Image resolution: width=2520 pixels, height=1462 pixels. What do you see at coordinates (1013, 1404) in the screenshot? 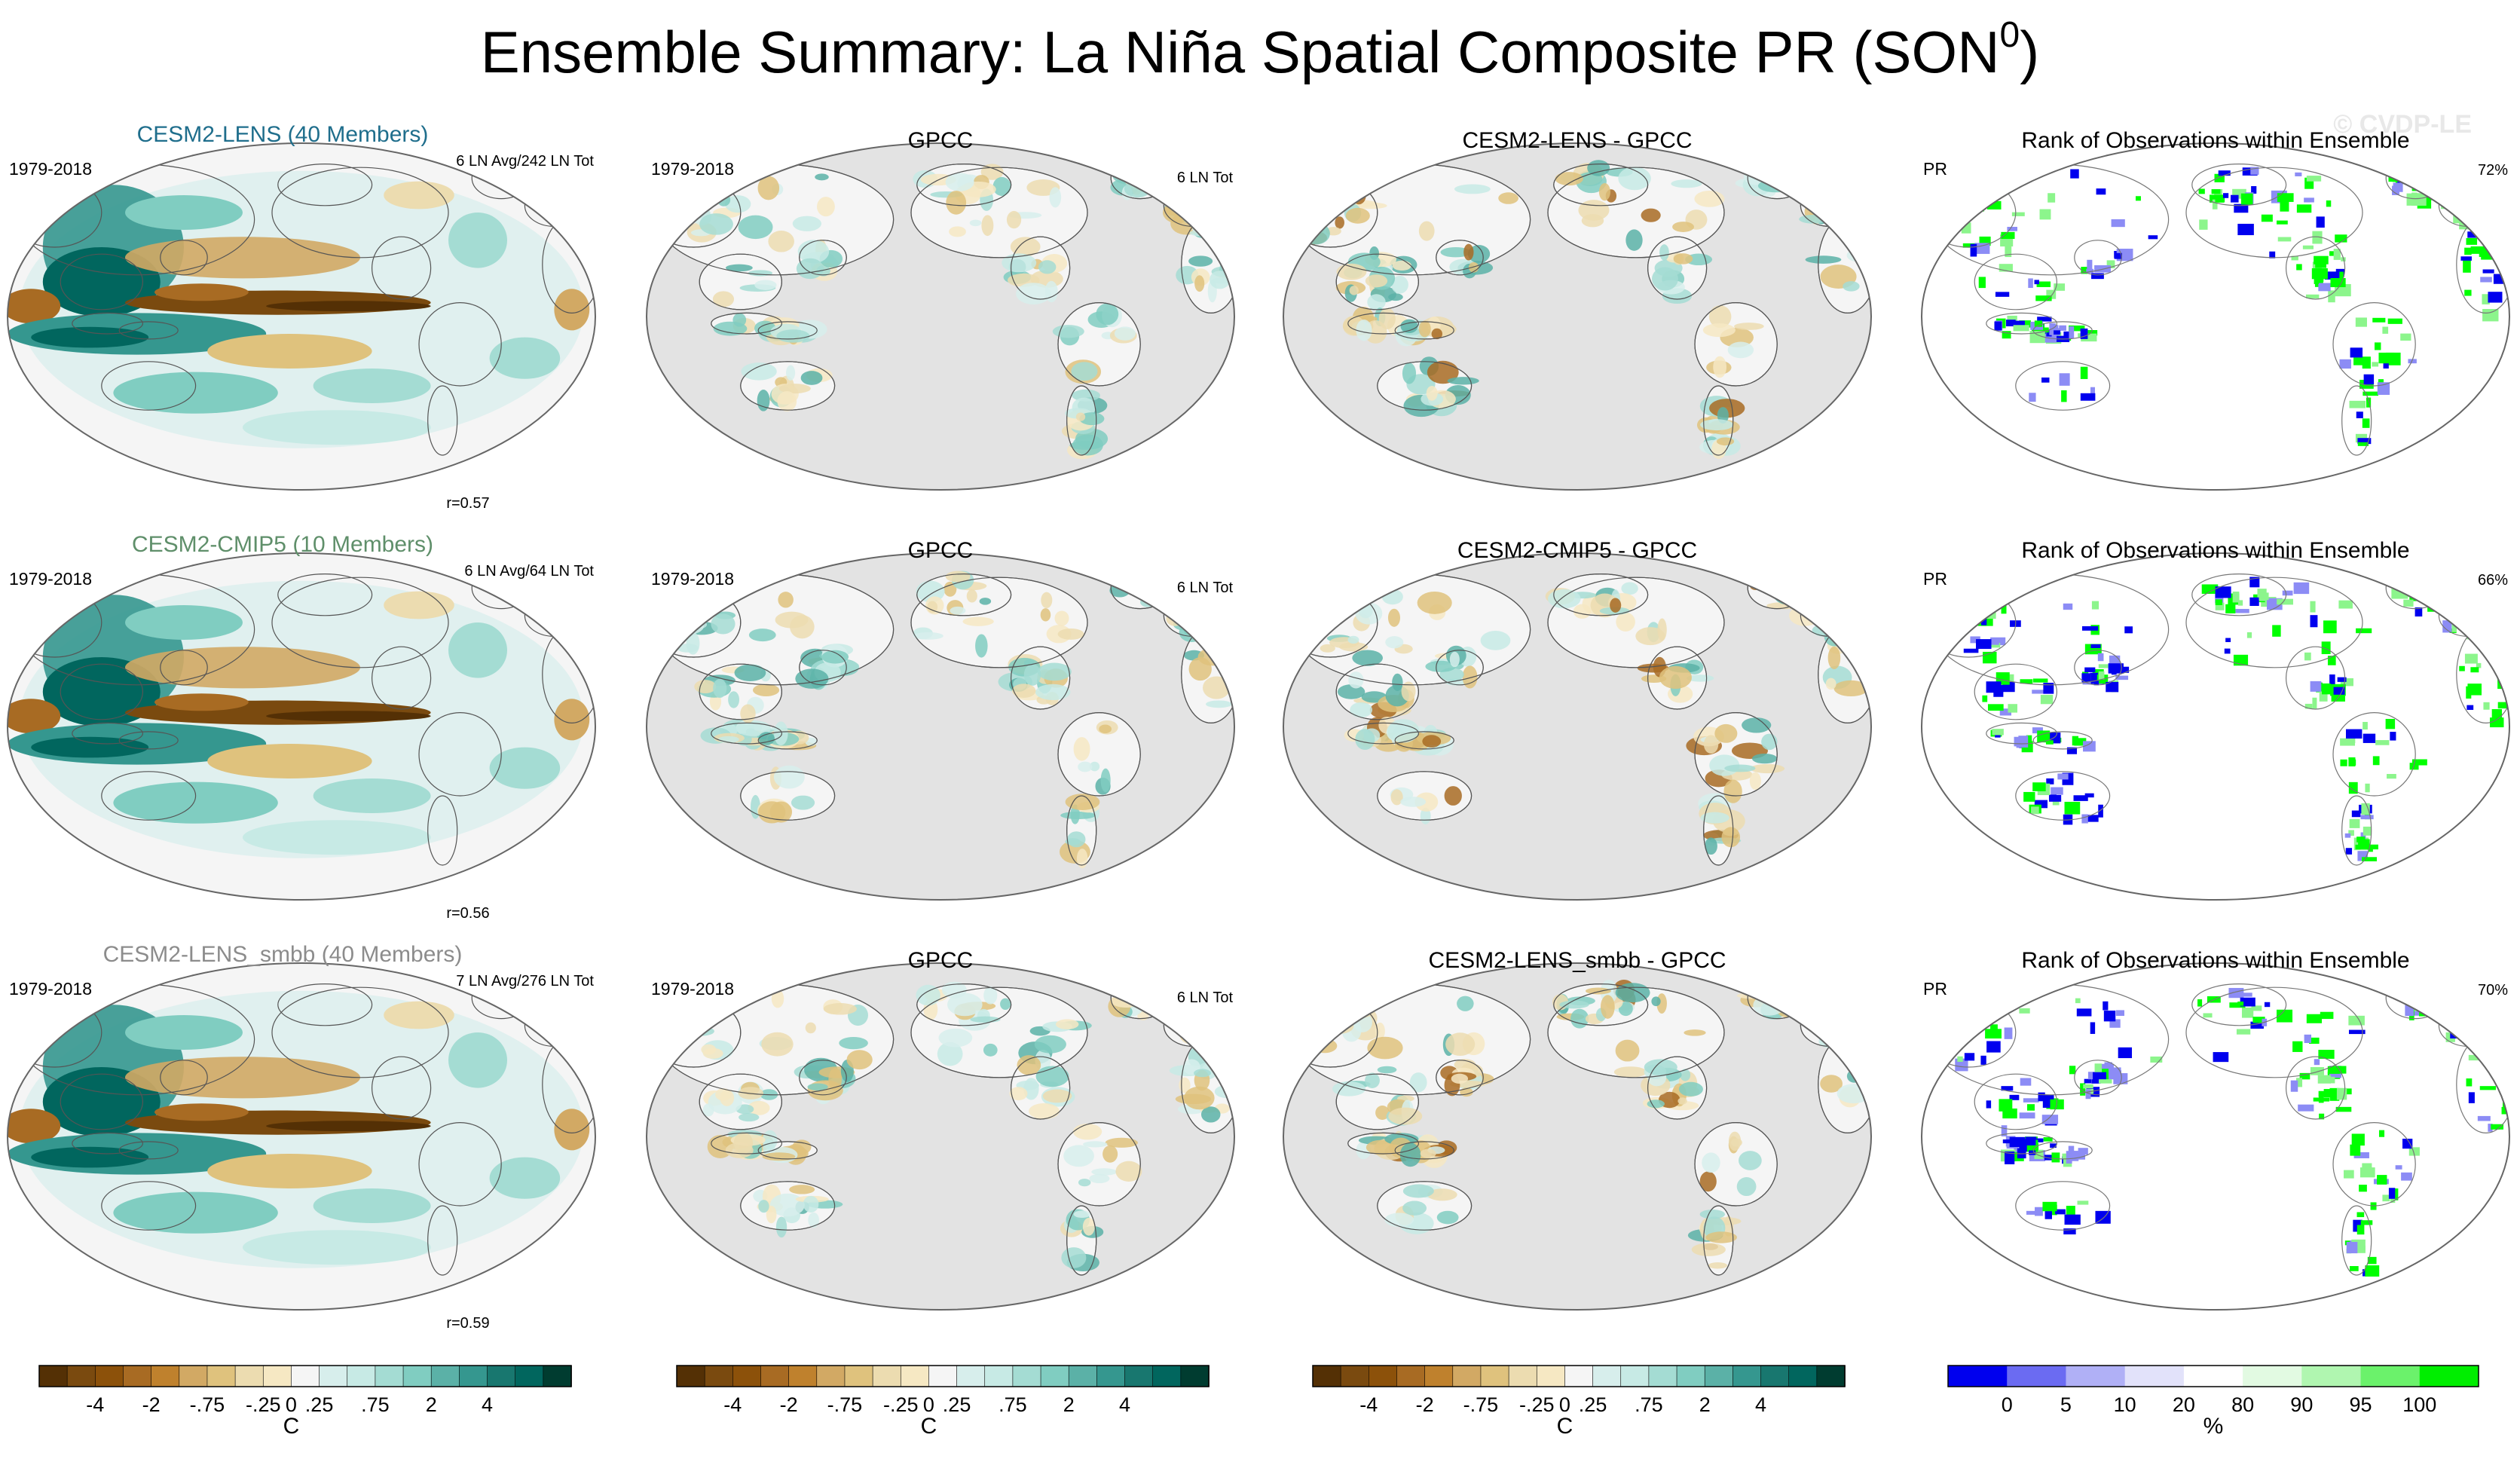
I see `colorbar-tick-label: .75` at bounding box center [1013, 1404].